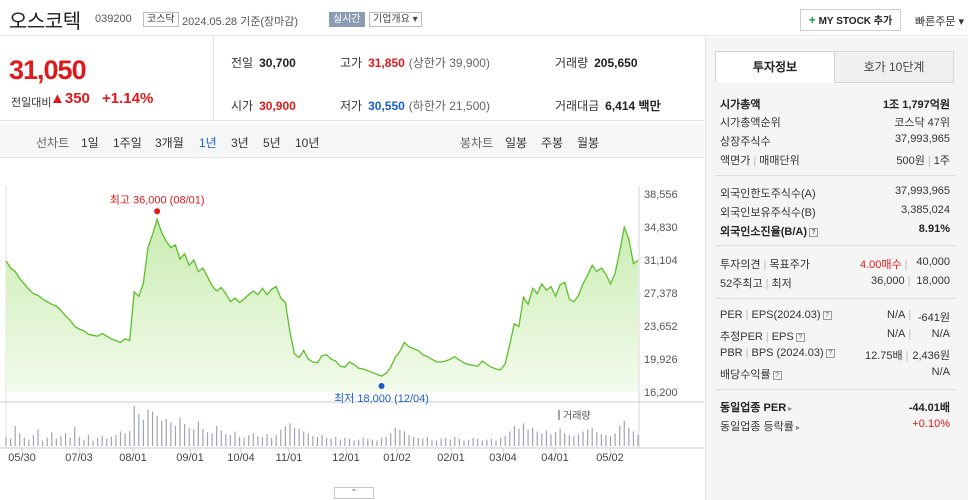  I want to click on market-cap-label: 시가총액, so click(740, 105).